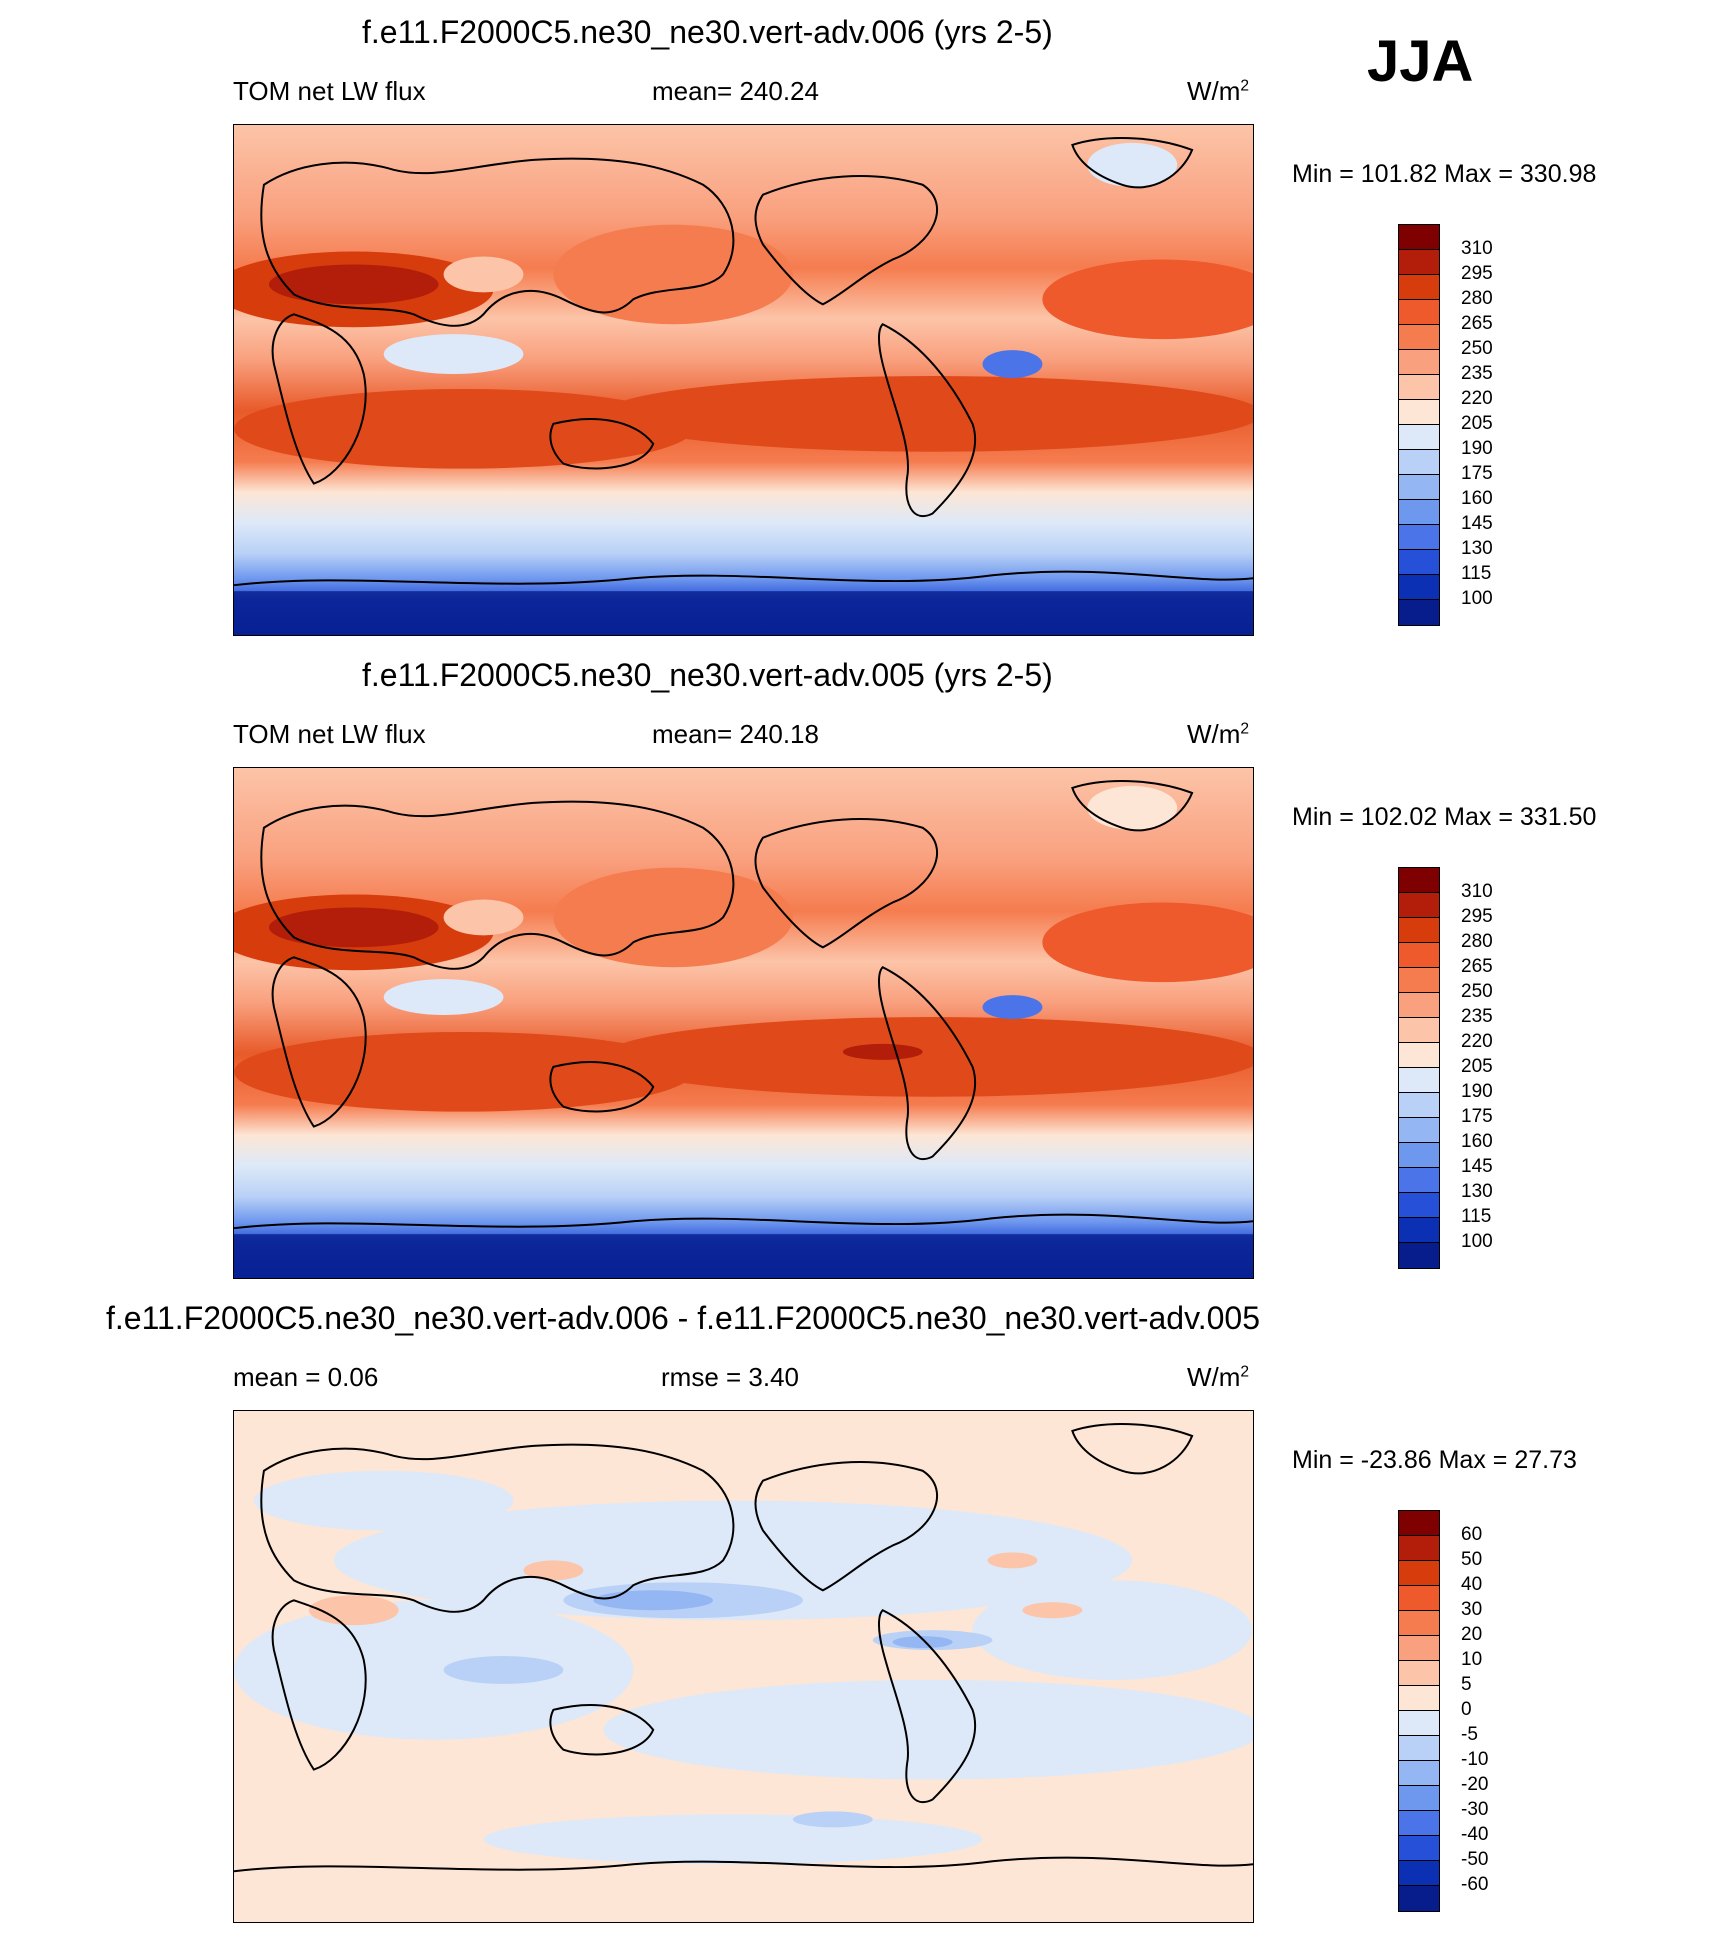  What do you see at coordinates (1475, 1884) in the screenshot?
I see `colorbar-tick-label: -60` at bounding box center [1475, 1884].